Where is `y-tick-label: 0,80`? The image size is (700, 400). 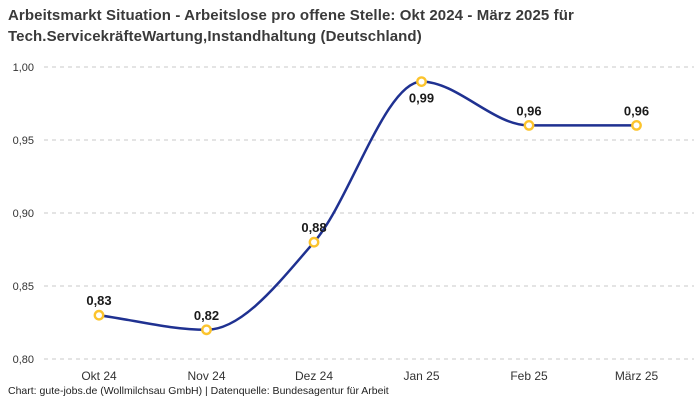
y-tick-label: 0,80 is located at coordinates (23, 360).